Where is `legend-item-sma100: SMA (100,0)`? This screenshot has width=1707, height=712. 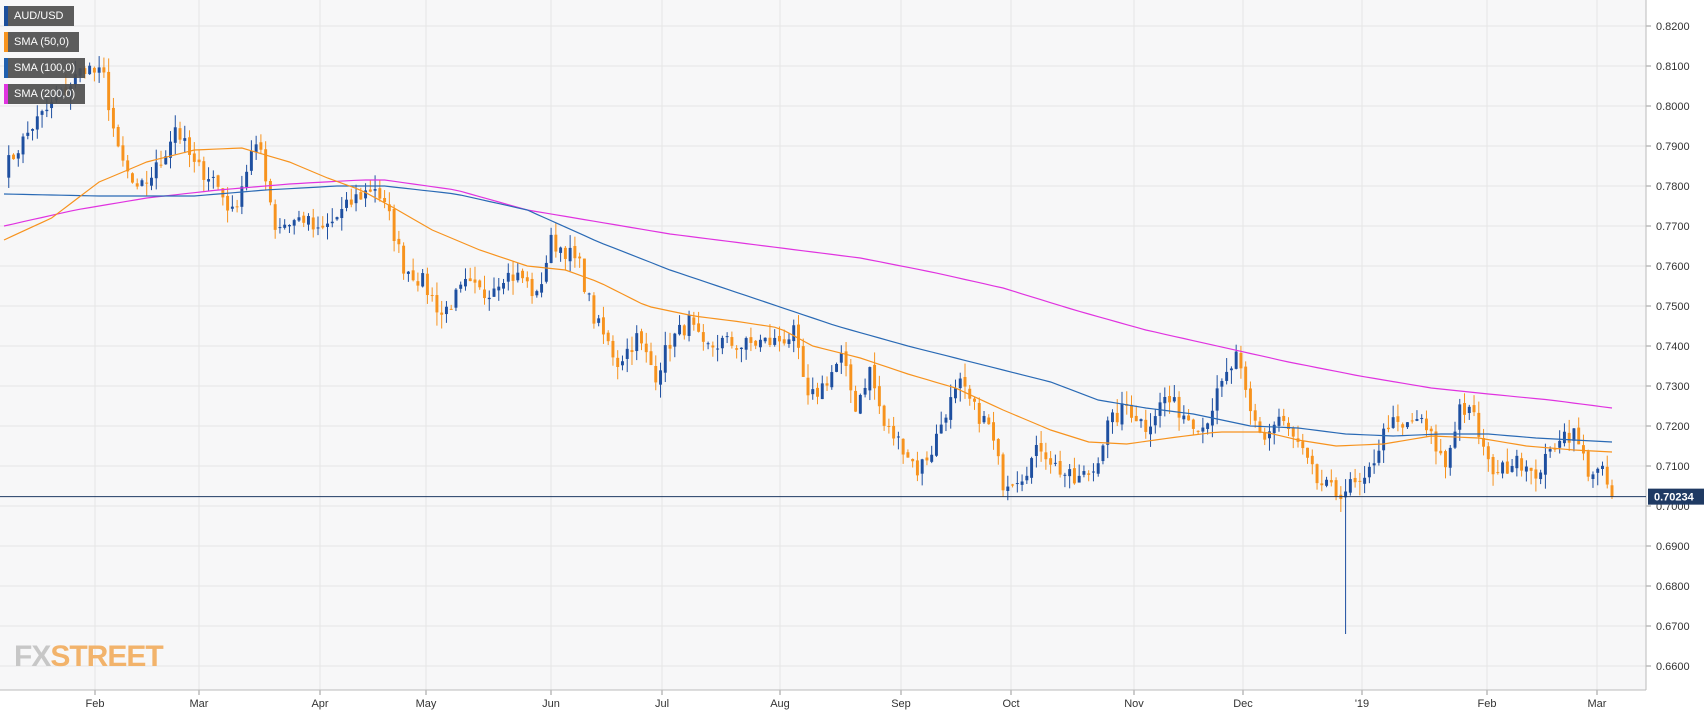 legend-item-sma100: SMA (100,0) is located at coordinates (45, 68).